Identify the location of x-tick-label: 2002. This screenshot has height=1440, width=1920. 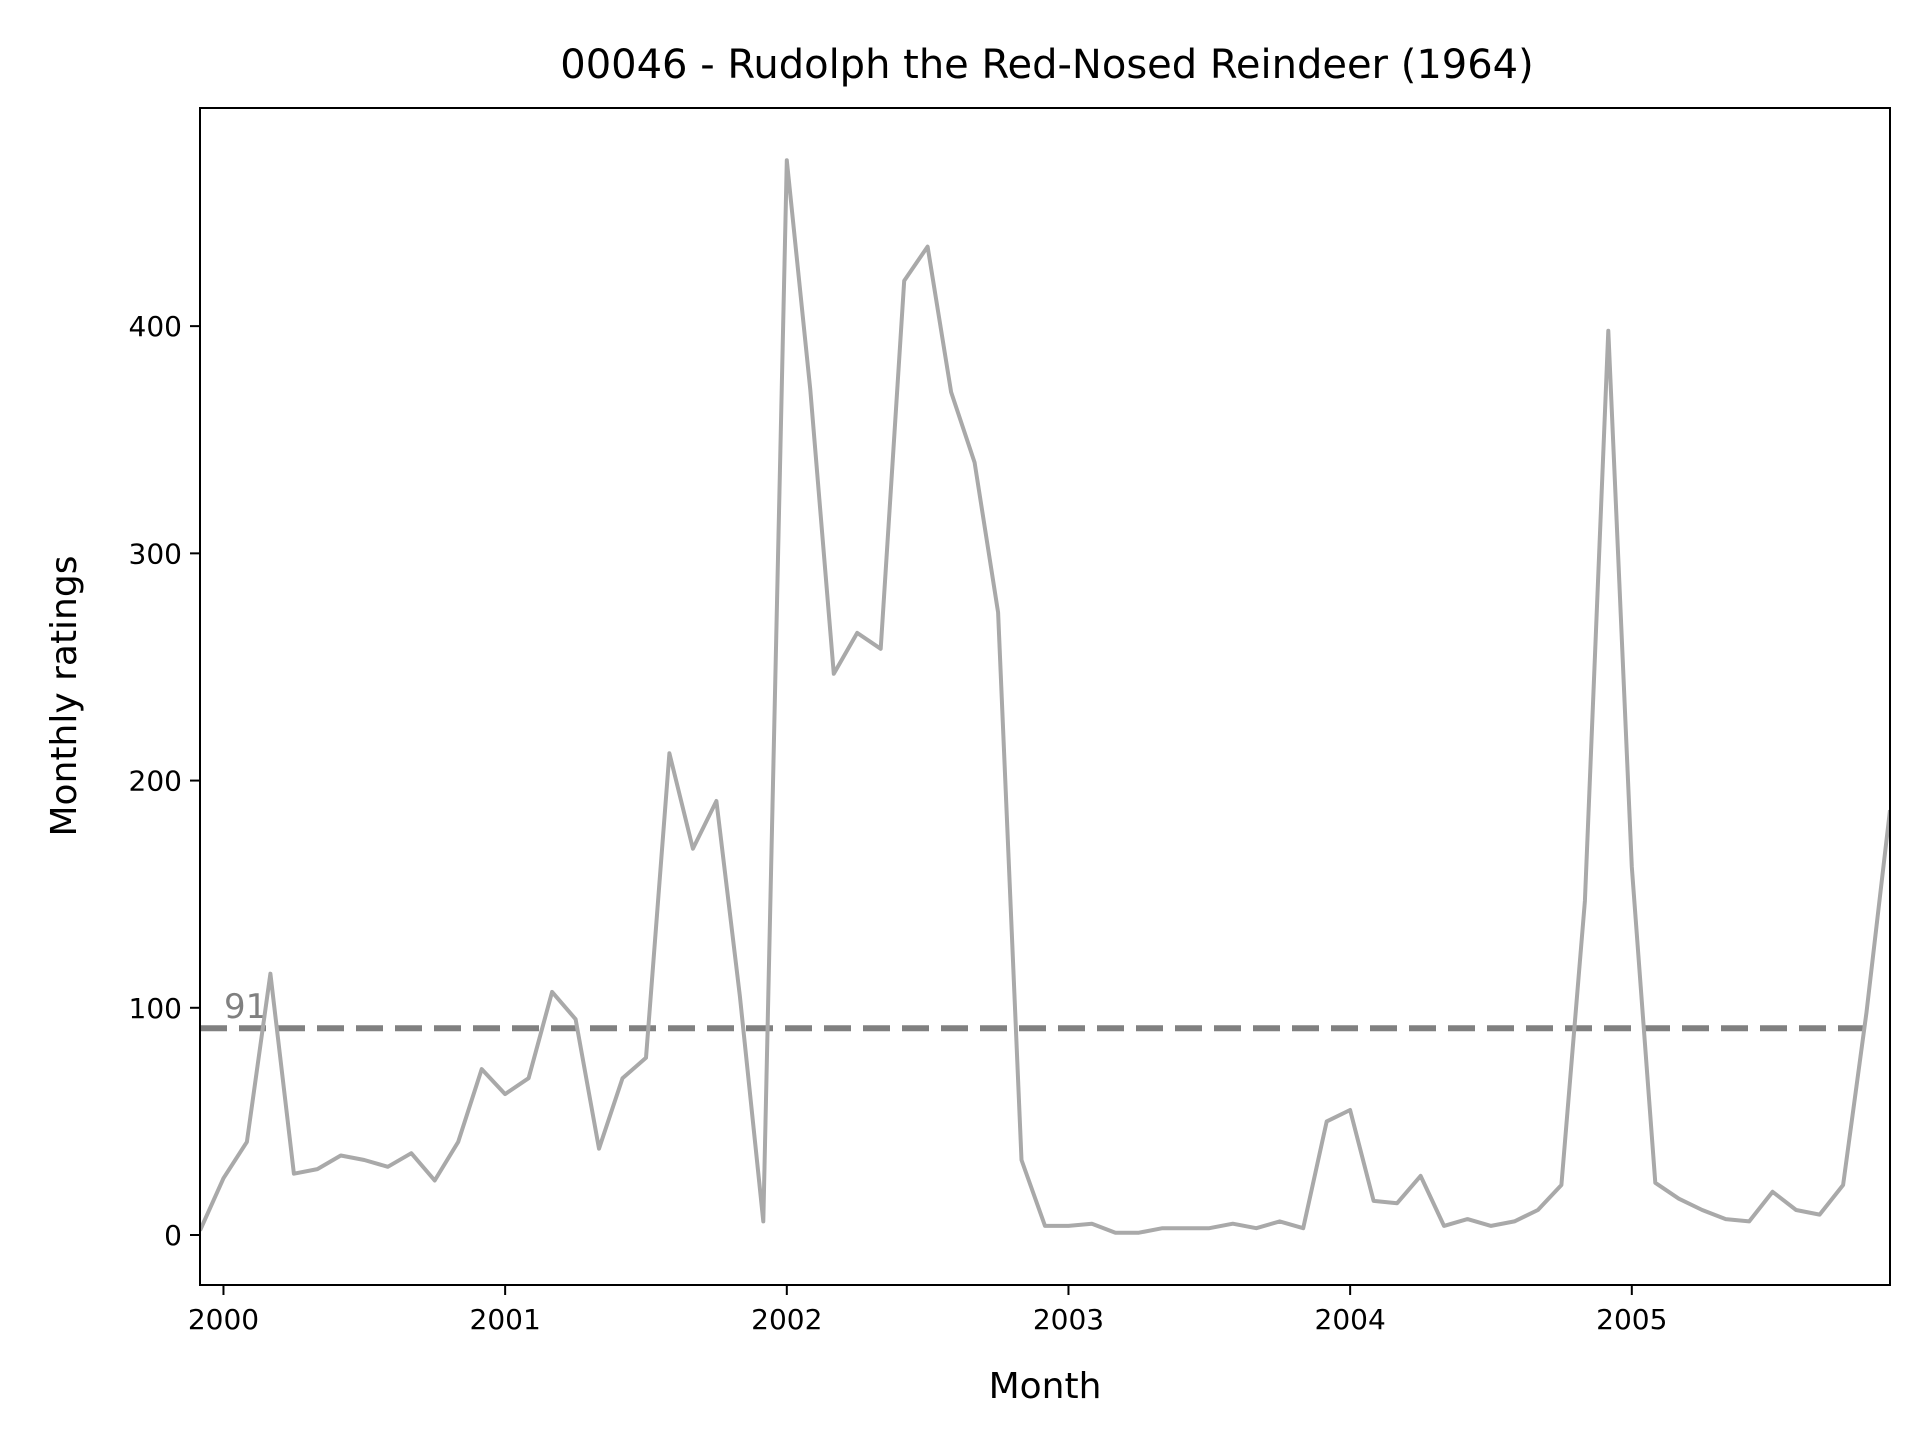
(786, 1319).